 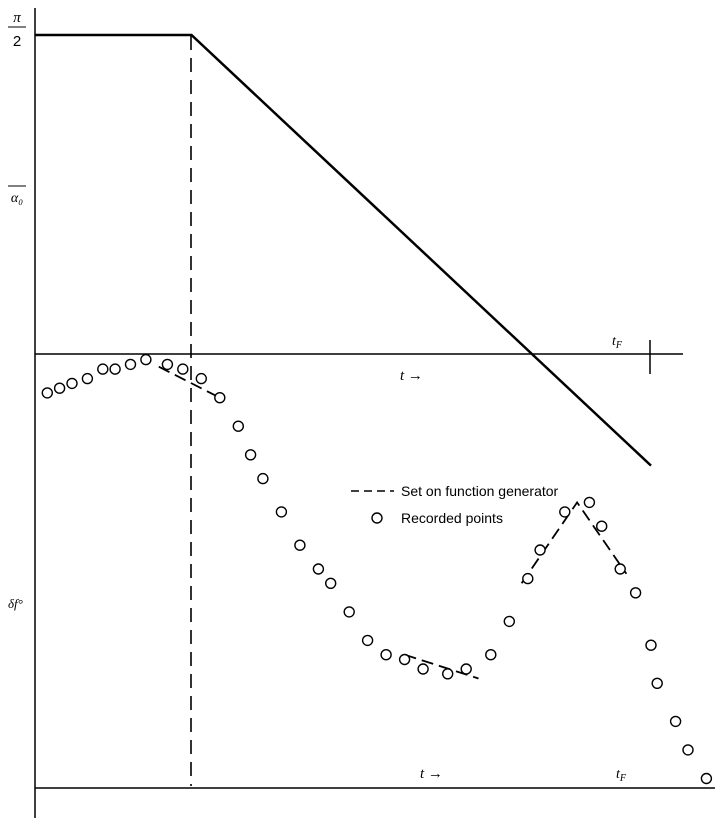 What do you see at coordinates (614, 341) in the screenshot?
I see `upper-tf-letter: t` at bounding box center [614, 341].